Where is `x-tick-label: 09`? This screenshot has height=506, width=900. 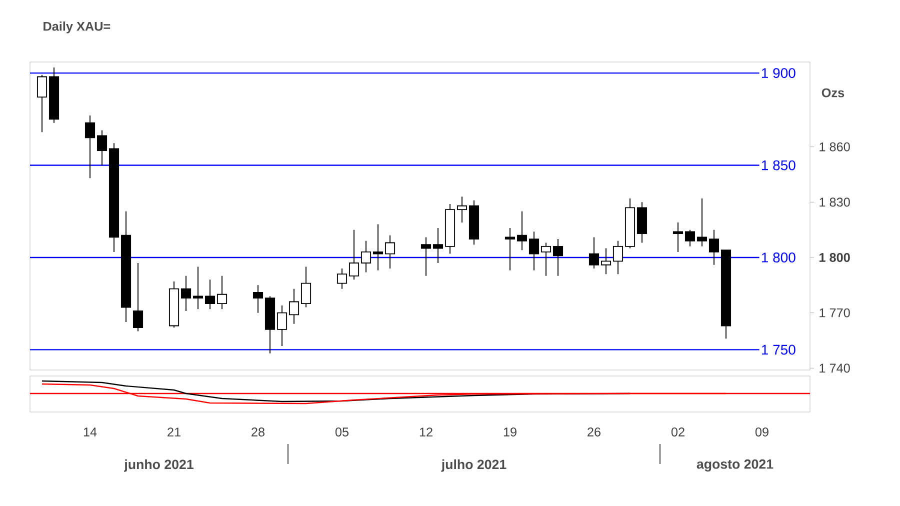
x-tick-label: 09 is located at coordinates (761, 432).